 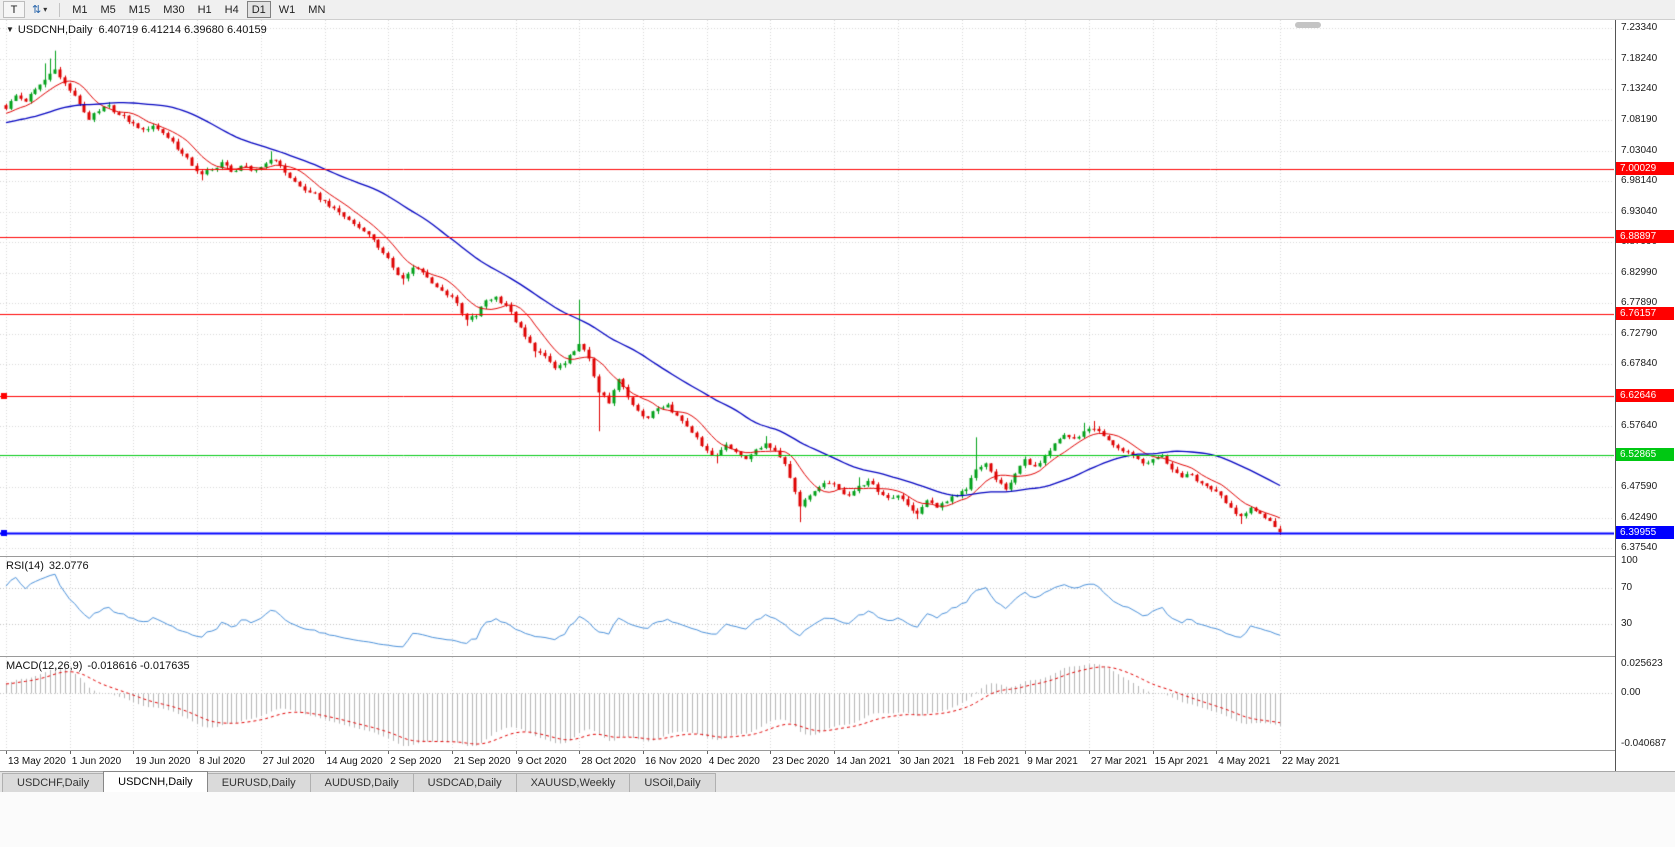 What do you see at coordinates (1181, 761) in the screenshot?
I see `time-label: 15 Apr 2021` at bounding box center [1181, 761].